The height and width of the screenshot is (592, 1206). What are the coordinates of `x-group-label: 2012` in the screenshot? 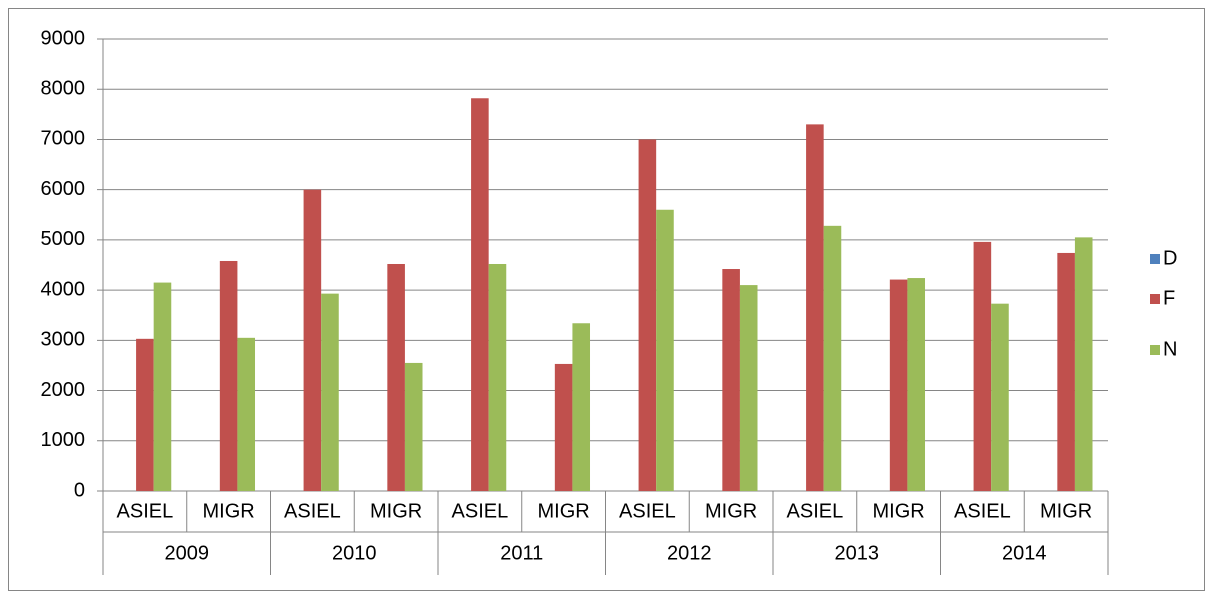 It's located at (689, 553).